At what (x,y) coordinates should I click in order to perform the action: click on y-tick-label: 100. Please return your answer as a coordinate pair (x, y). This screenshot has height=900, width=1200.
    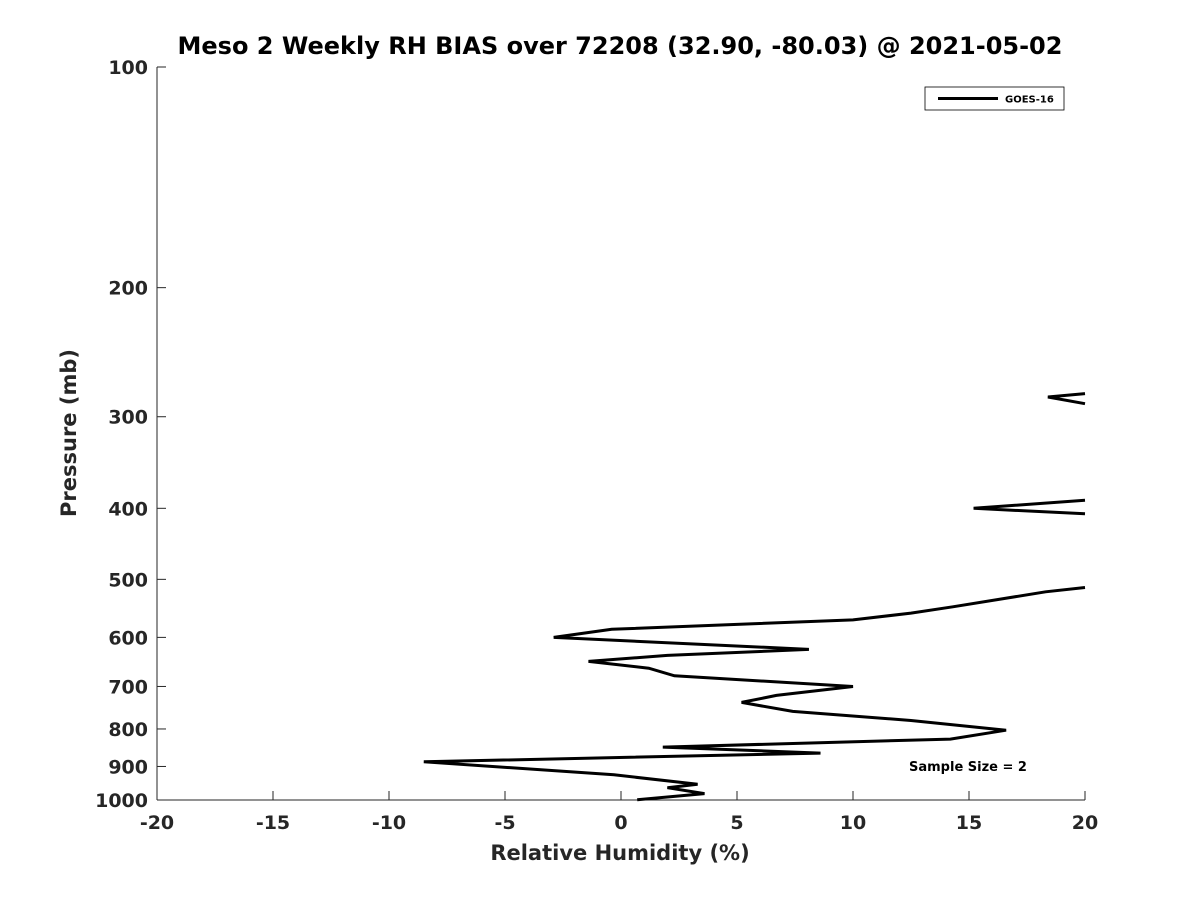
    Looking at the image, I should click on (128, 68).